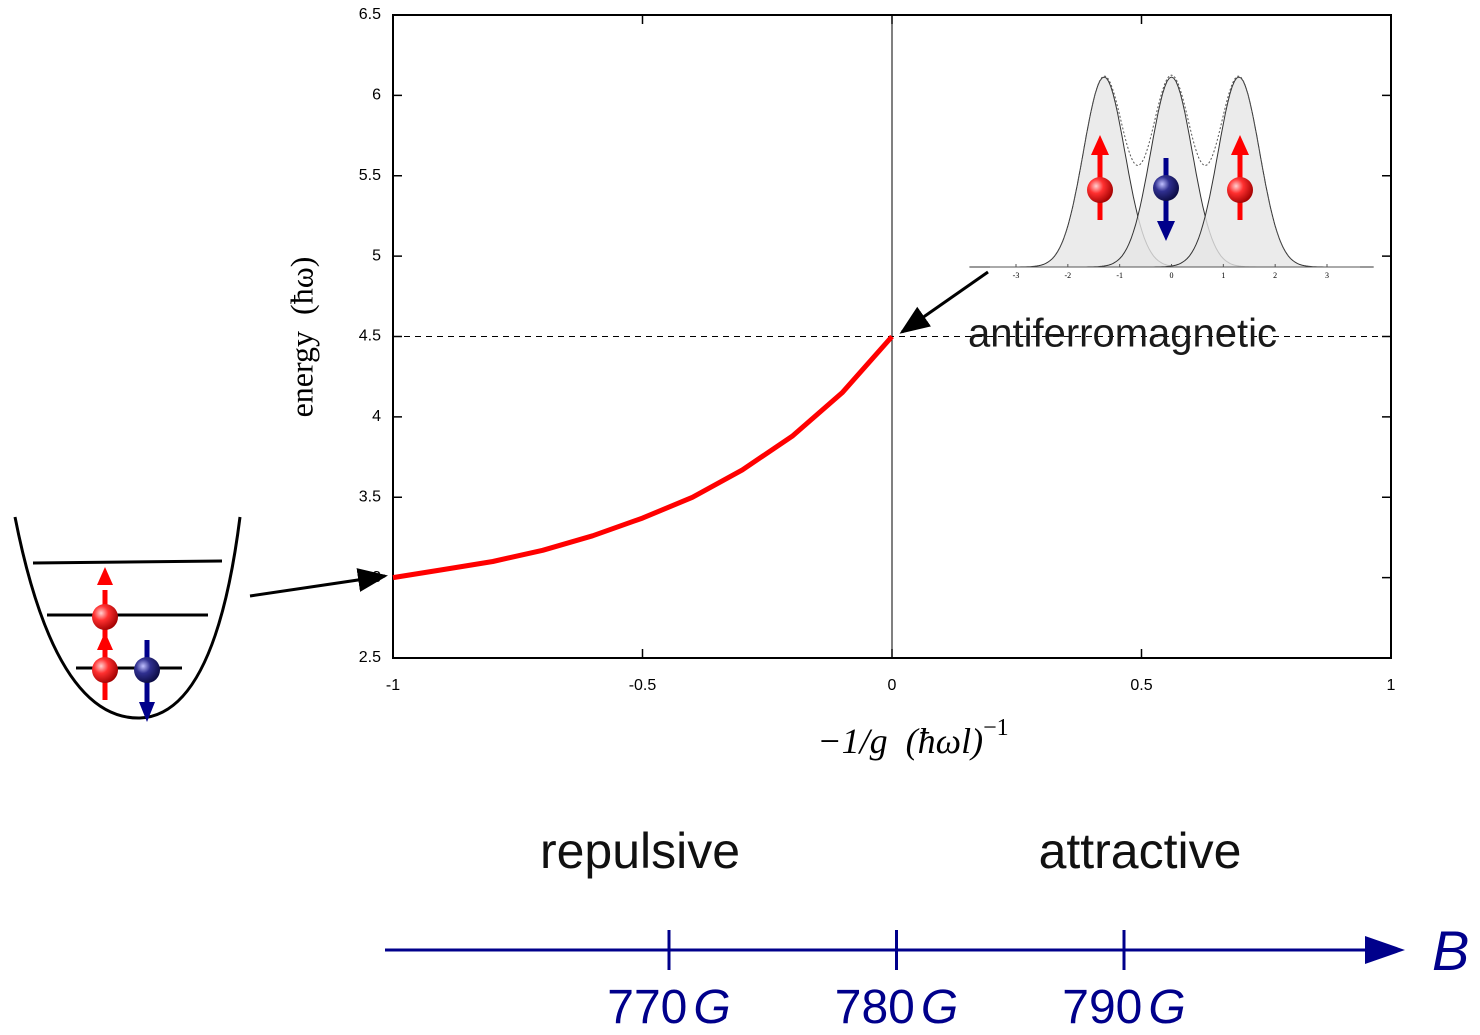  What do you see at coordinates (996, 728) in the screenshot?
I see `x-axis-label-exponent: −1` at bounding box center [996, 728].